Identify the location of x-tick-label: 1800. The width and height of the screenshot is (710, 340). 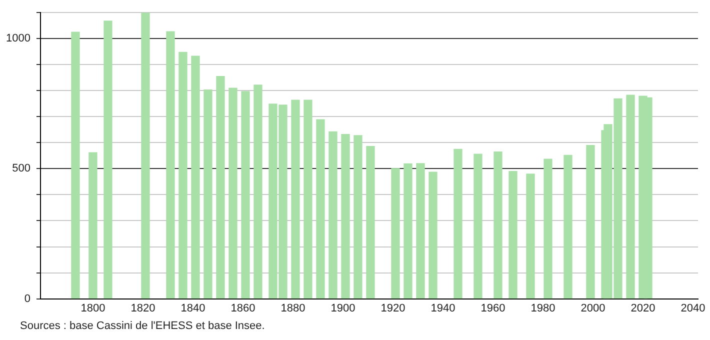
(93, 308).